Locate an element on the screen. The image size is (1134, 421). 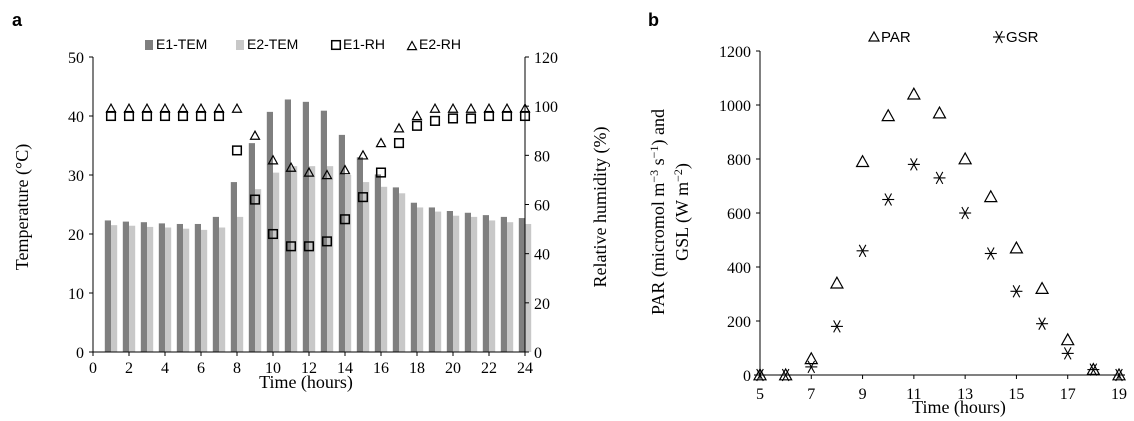
legend-marker-gsr is located at coordinates (999, 37).